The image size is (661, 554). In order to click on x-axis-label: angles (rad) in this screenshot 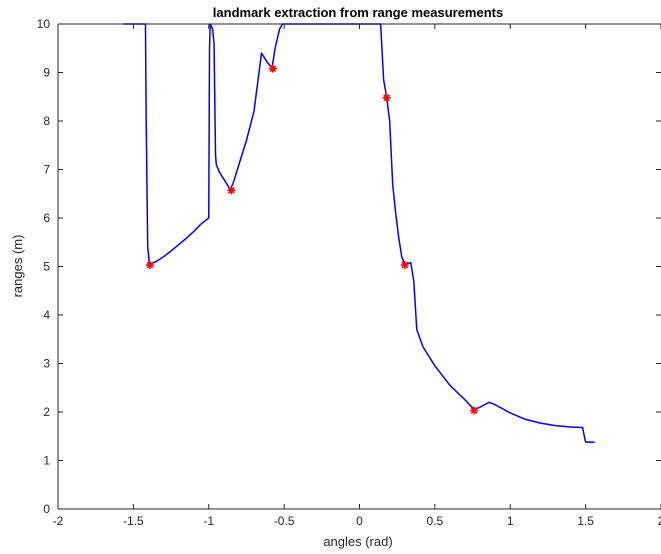, I will do `click(357, 541)`.